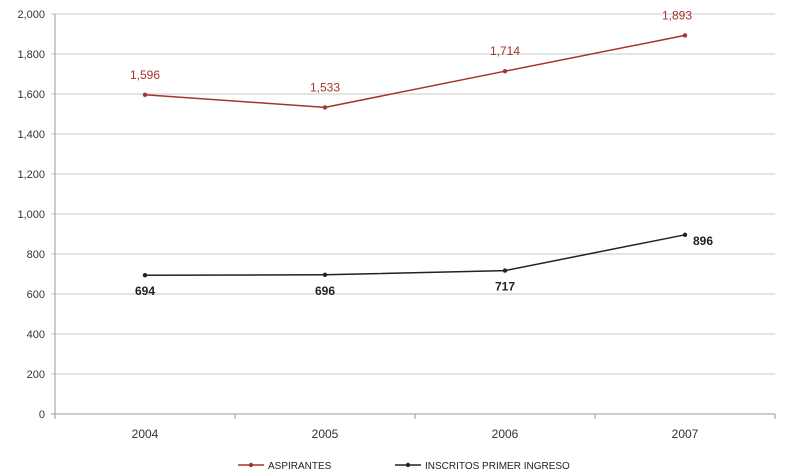 This screenshot has width=787, height=475. What do you see at coordinates (505, 287) in the screenshot?
I see `data-label: 717` at bounding box center [505, 287].